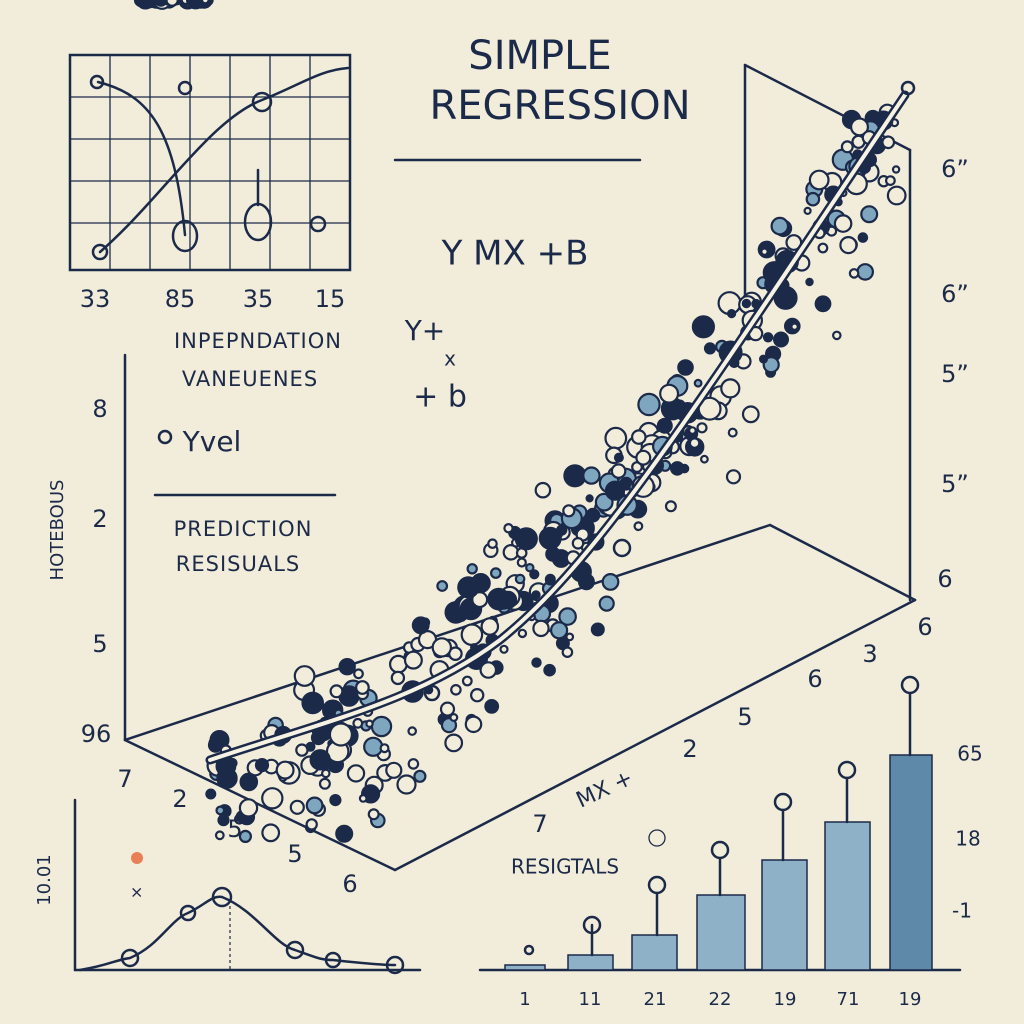 This screenshot has height=1024, width=1024. I want to click on marker, so click(657, 838).